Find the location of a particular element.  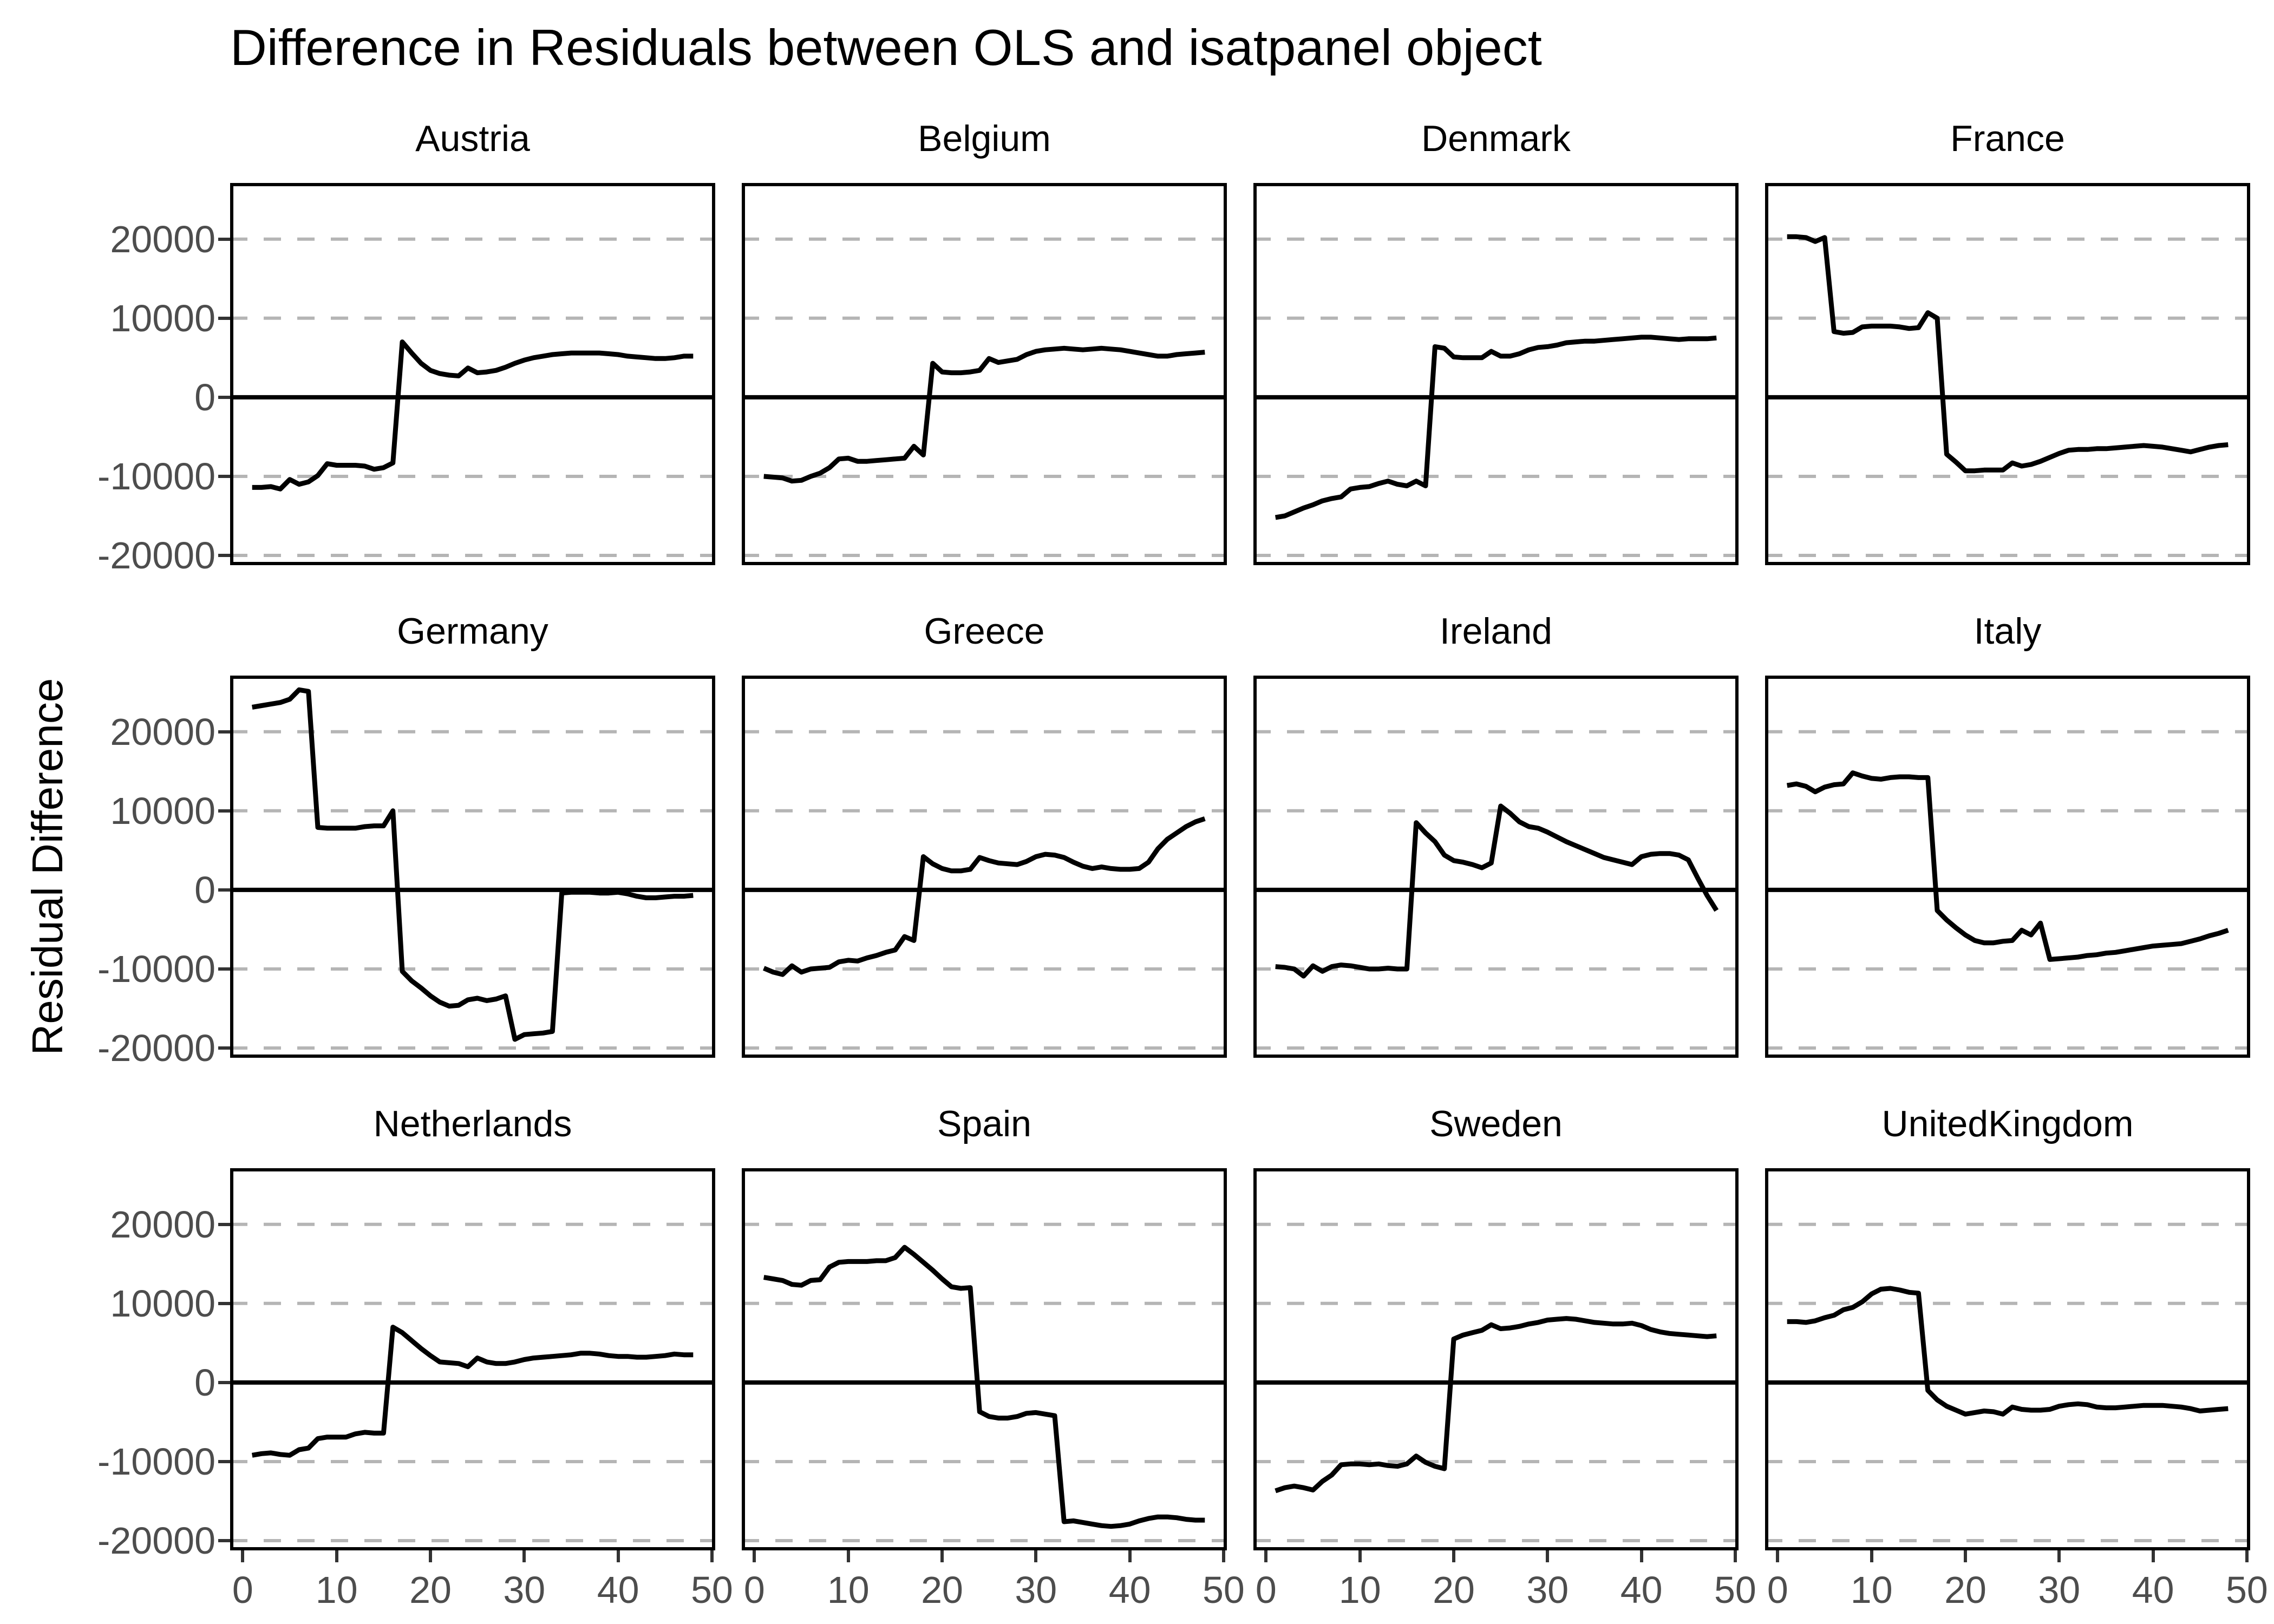

panel-ireland is located at coordinates (1496, 867).